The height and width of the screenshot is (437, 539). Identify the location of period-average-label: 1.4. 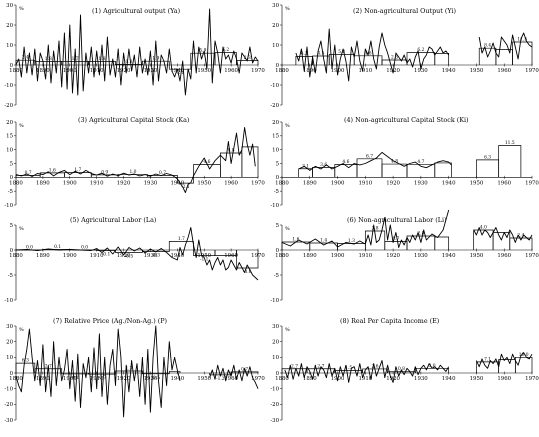
(323, 241).